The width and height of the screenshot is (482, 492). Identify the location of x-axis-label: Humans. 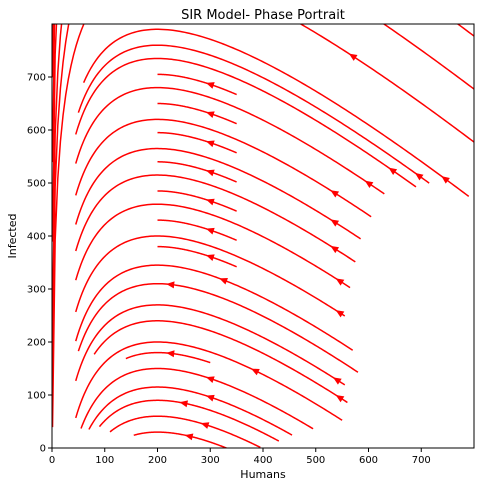
(263, 474).